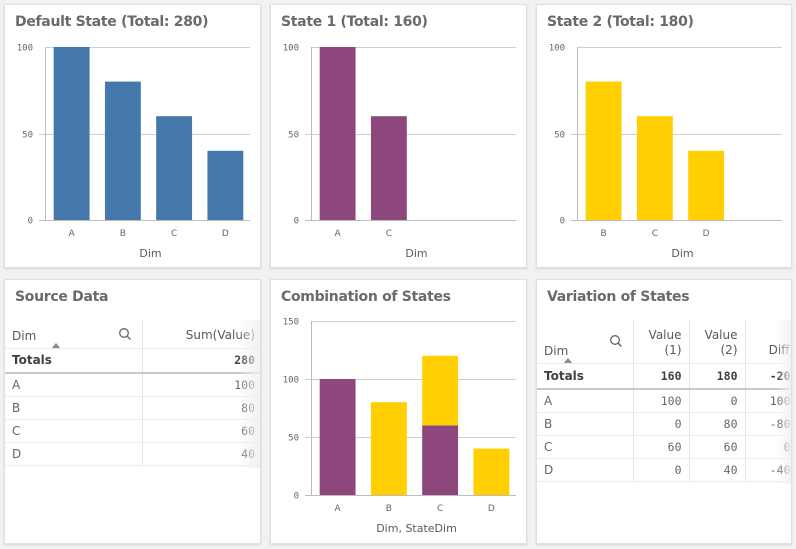 Image resolution: width=796 pixels, height=549 pixels. Describe the element at coordinates (291, 323) in the screenshot. I see `y-tick-label: 150` at that location.